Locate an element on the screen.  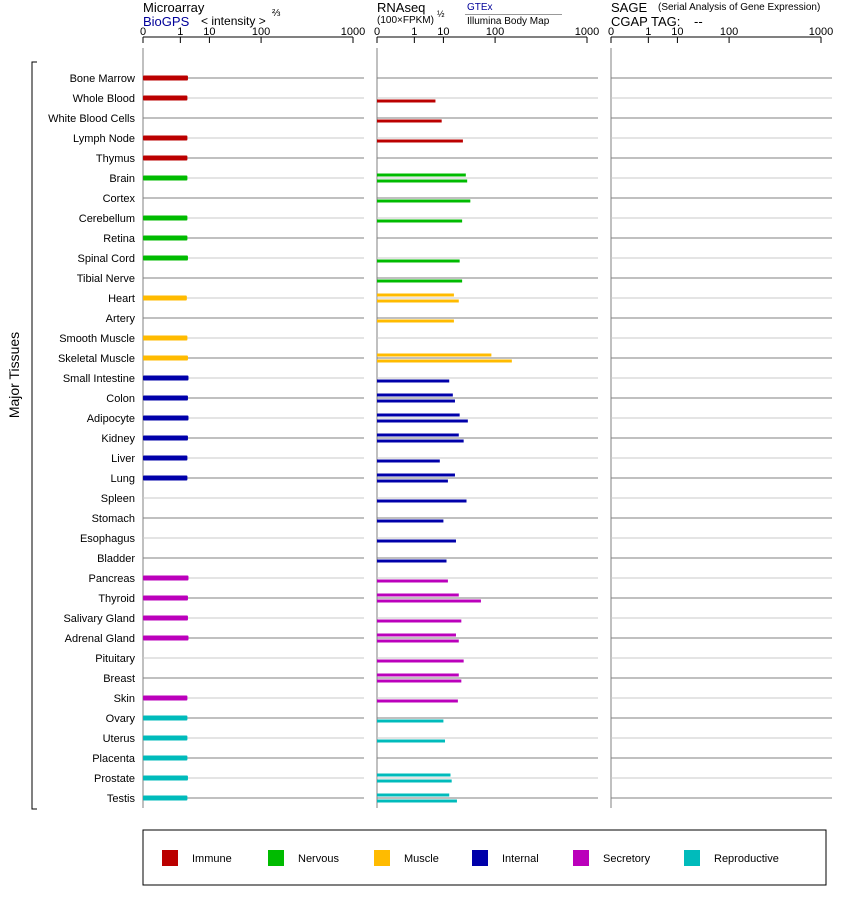
illumina-body-map-link: Illumina Body Map is located at coordinates (508, 21).